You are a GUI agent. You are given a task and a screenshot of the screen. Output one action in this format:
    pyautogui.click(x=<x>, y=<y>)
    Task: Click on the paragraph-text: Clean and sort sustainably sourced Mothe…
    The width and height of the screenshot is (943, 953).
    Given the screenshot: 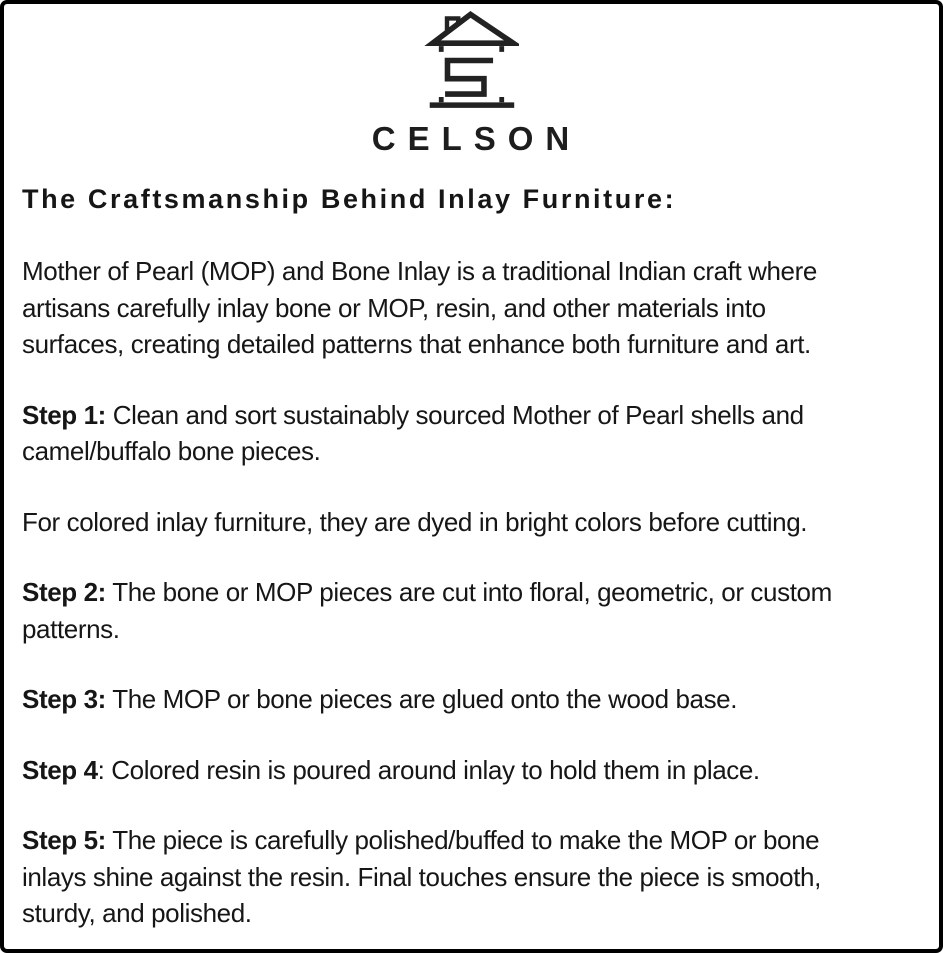 What is the action you would take?
    pyautogui.click(x=413, y=433)
    